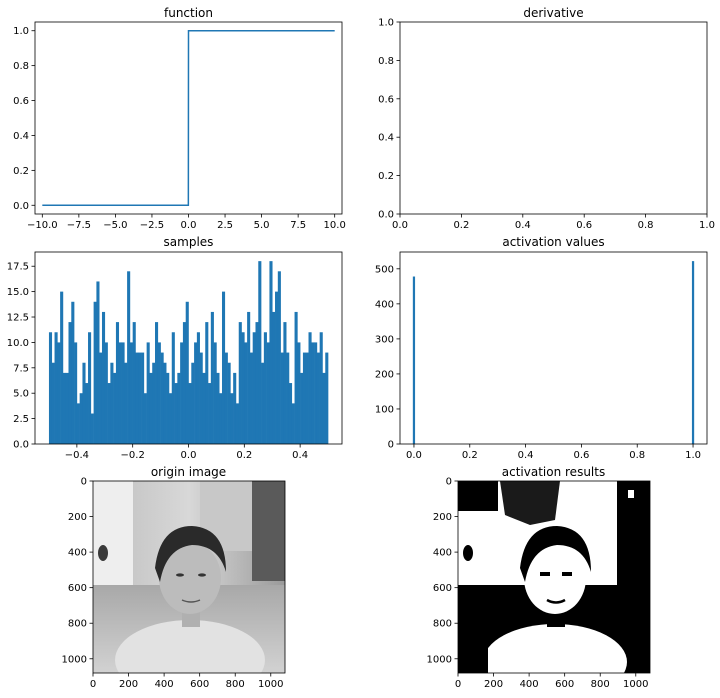 This screenshot has height=698, width=720. What do you see at coordinates (152, 225) in the screenshot?
I see `function-xtick-label: −2.5` at bounding box center [152, 225].